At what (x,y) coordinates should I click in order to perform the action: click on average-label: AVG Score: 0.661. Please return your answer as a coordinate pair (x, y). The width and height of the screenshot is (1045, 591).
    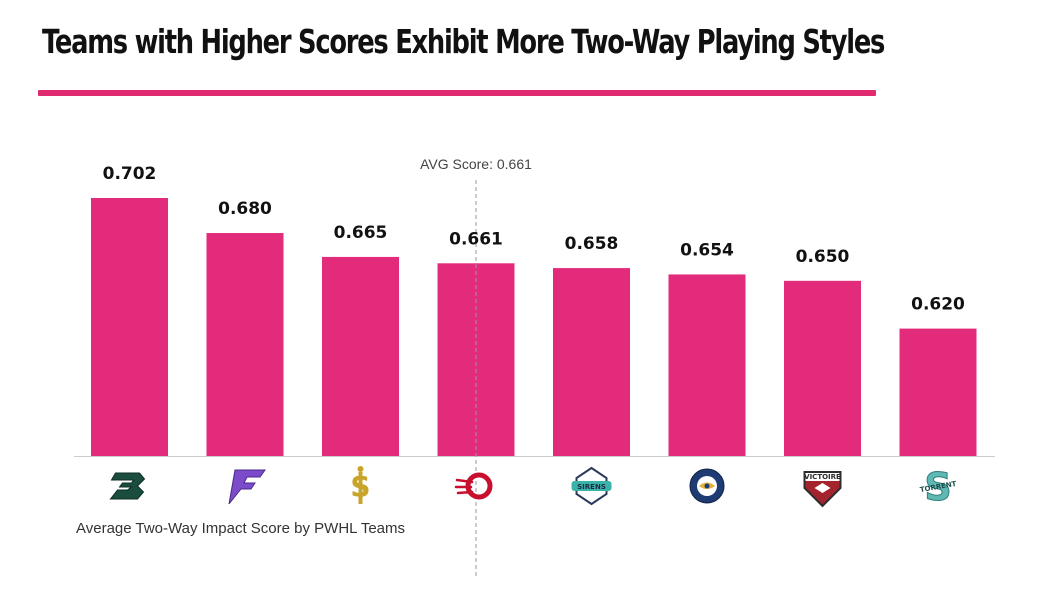
    Looking at the image, I should click on (476, 164).